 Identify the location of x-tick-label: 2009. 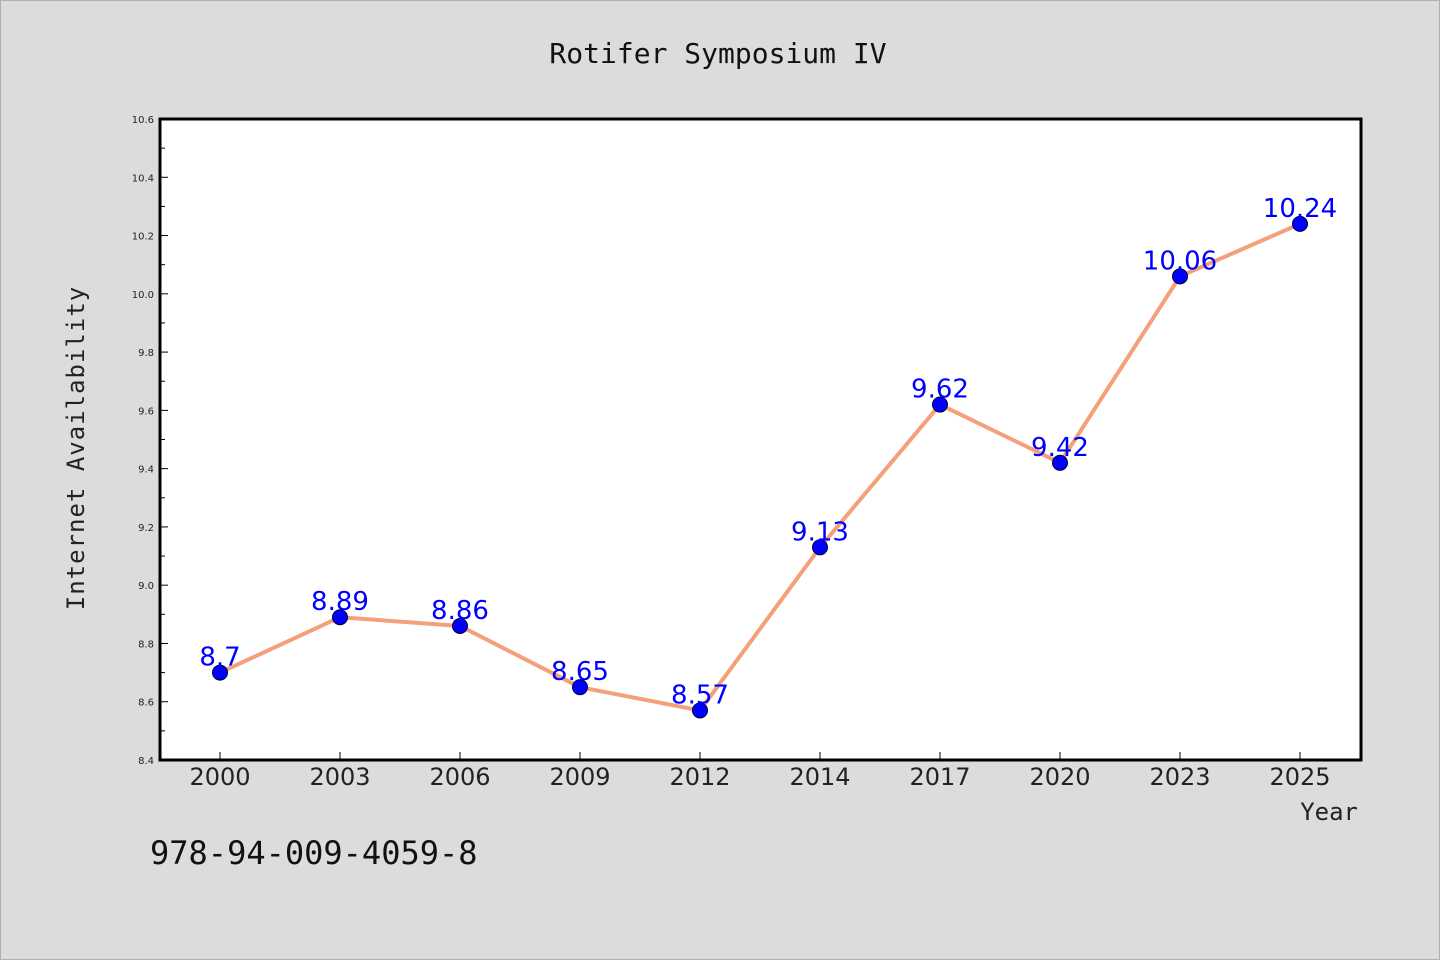
(579, 777).